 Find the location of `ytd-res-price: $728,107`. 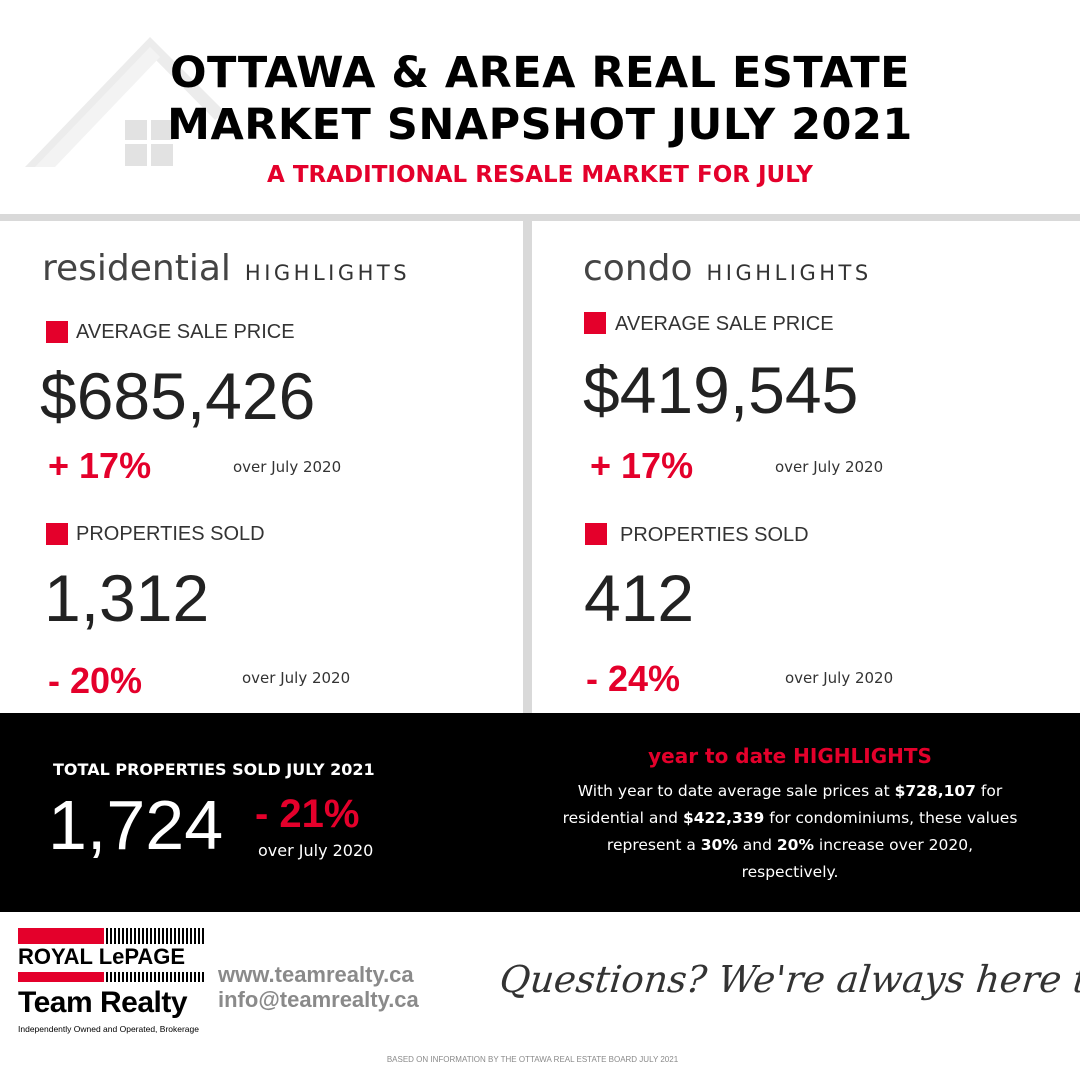

ytd-res-price: $728,107 is located at coordinates (935, 791).